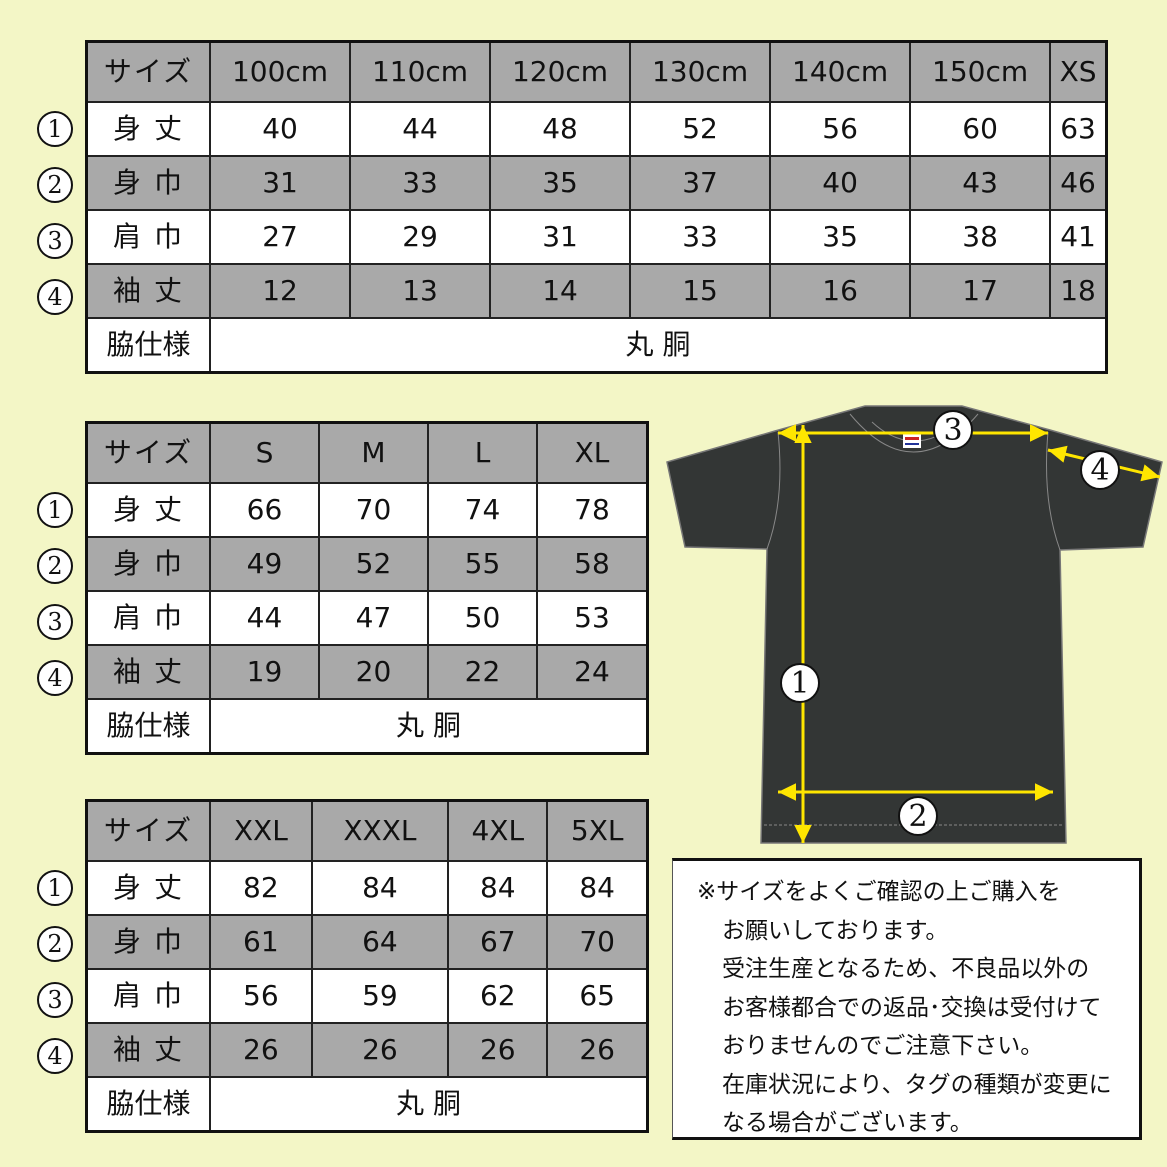 This screenshot has height=1167, width=1167. I want to click on notice-line: おりませんのでご注意下さい。, so click(883, 1046).